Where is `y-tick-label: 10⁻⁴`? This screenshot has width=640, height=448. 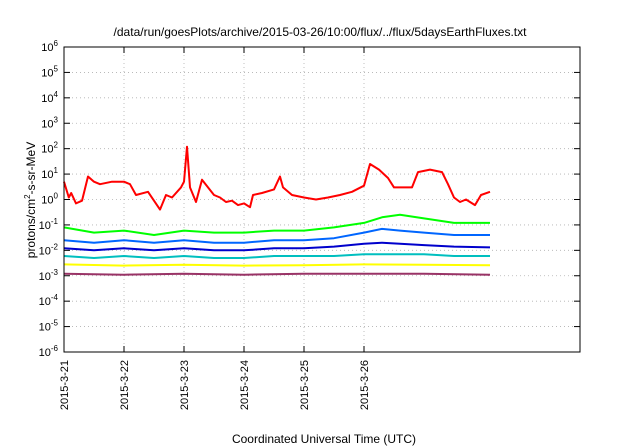
y-tick-label: 10⁻⁴ is located at coordinates (49, 300).